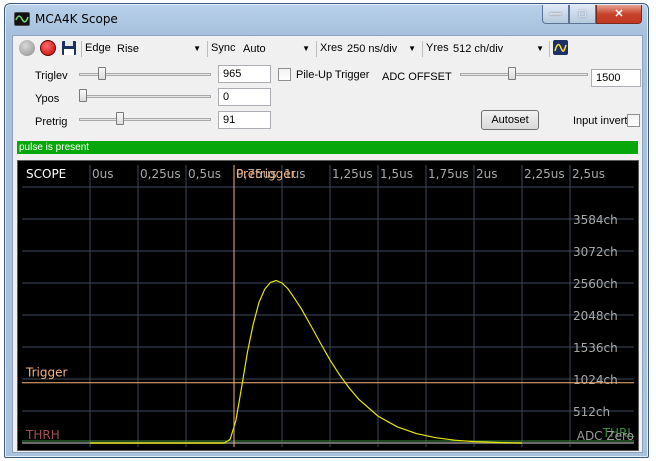 The image size is (656, 461). I want to click on edge-select: Rise ▼, so click(159, 49).